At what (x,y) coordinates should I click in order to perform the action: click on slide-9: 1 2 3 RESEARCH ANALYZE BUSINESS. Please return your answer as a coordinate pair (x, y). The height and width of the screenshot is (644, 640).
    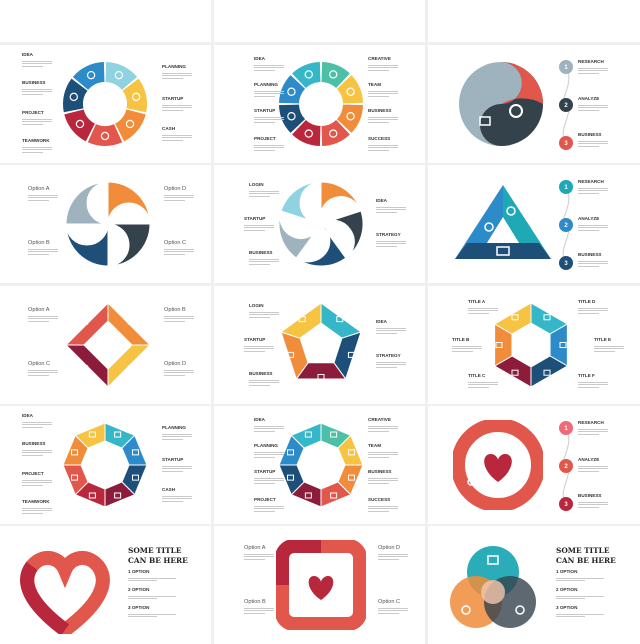
    Looking at the image, I should click on (534, 224).